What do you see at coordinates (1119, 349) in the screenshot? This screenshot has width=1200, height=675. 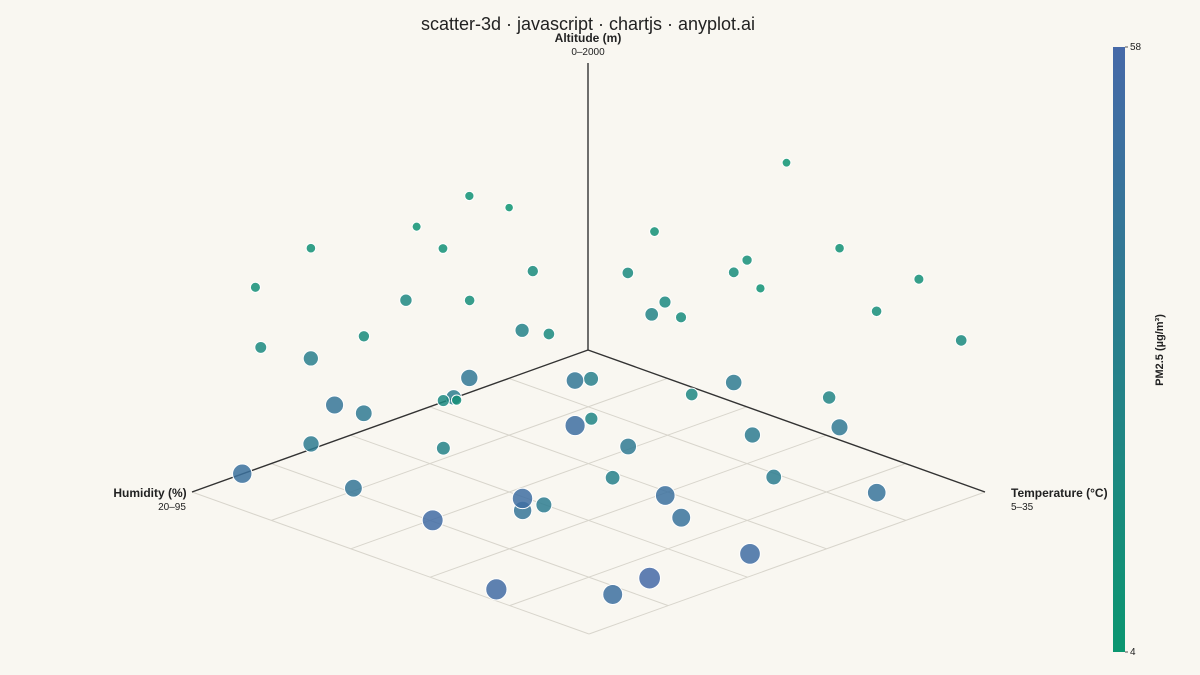 I see `colorbar` at bounding box center [1119, 349].